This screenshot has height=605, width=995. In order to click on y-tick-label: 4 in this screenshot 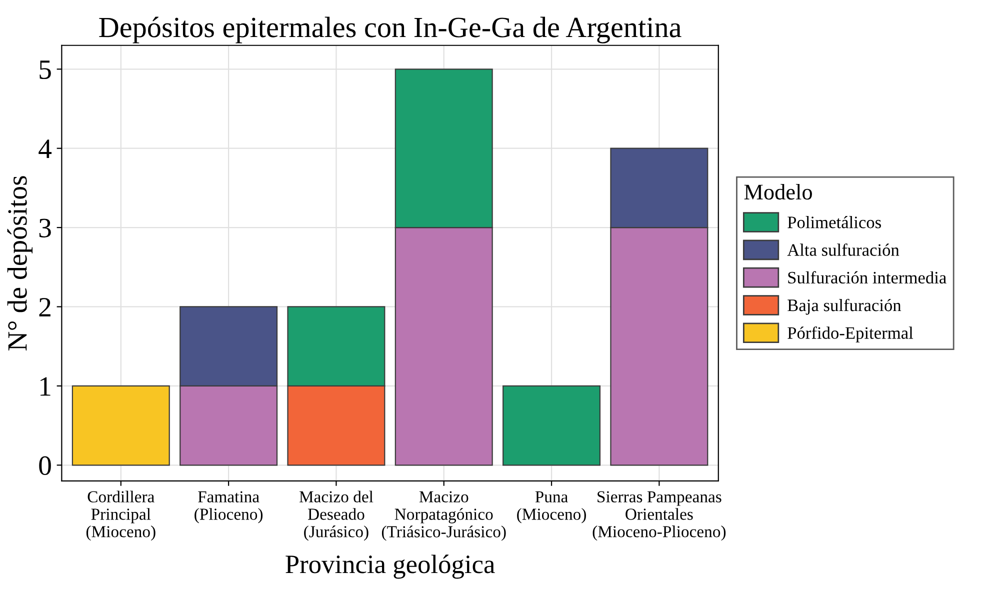, I will do `click(45, 149)`.